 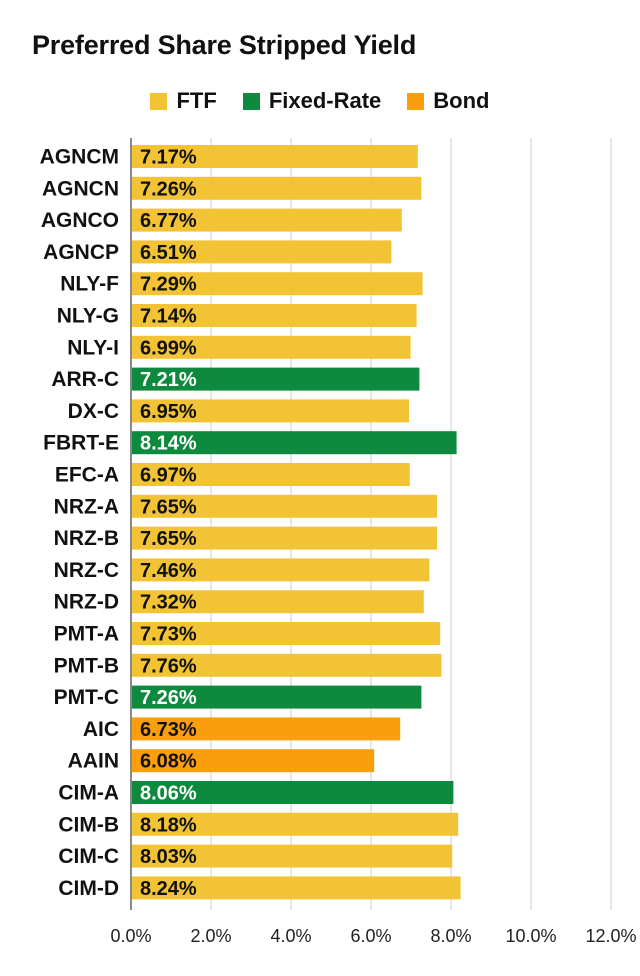 What do you see at coordinates (278, 602) in the screenshot?
I see `bar-nrz-d` at bounding box center [278, 602].